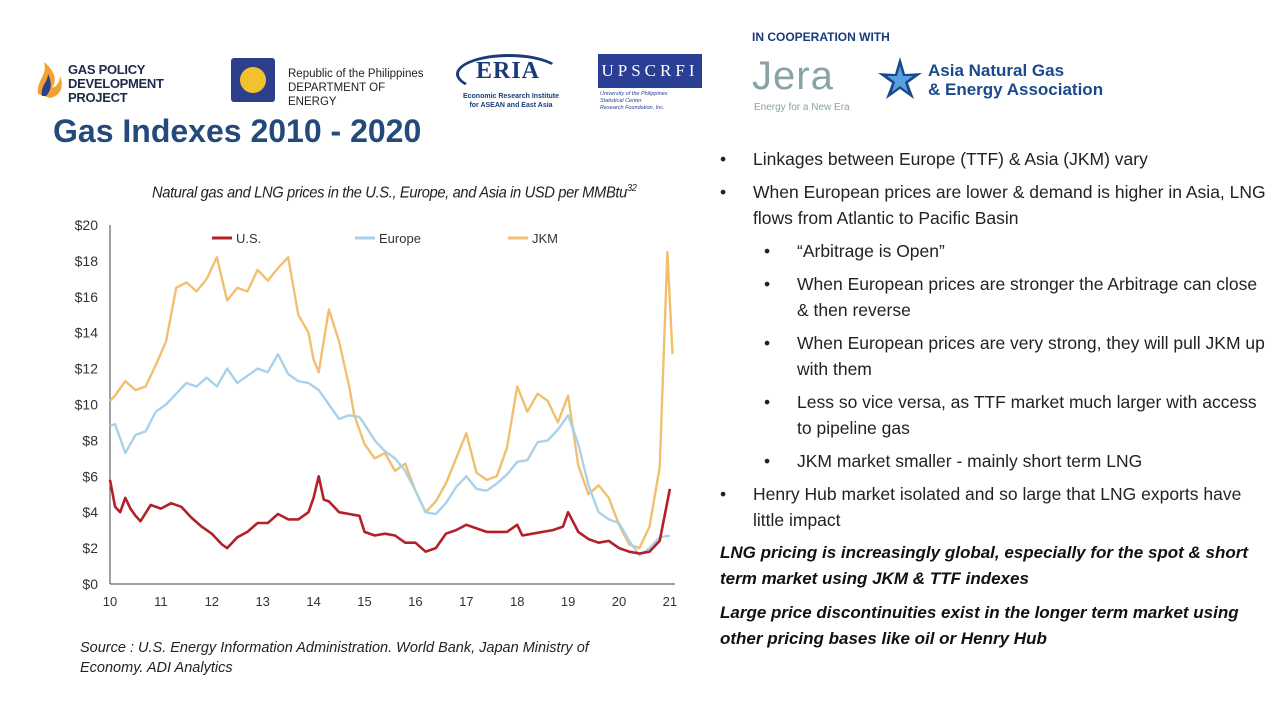 The image size is (1280, 720). I want to click on gas-policy-logo: GAS POLICY DEVELOPMENT PROJECT, so click(119, 81).